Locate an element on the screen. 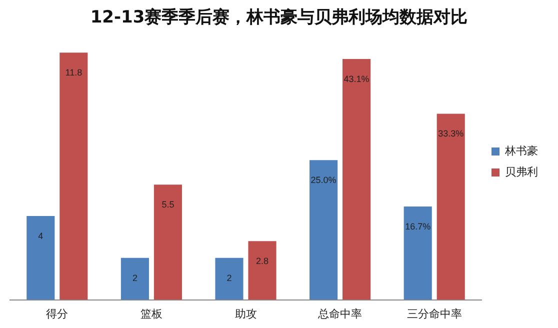 The height and width of the screenshot is (328, 558). data-label: 5.5 is located at coordinates (168, 205).